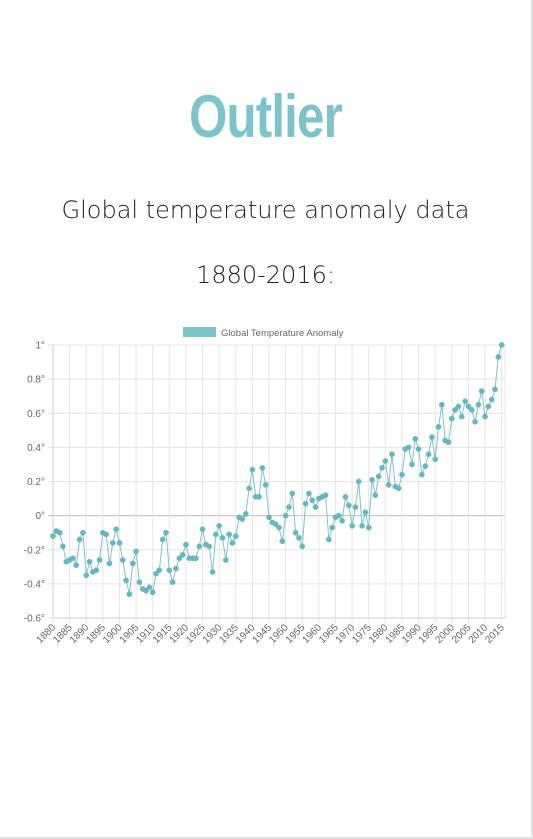 The width and height of the screenshot is (533, 839). I want to click on chart-legend: Global Temperature Anomaly, so click(263, 333).